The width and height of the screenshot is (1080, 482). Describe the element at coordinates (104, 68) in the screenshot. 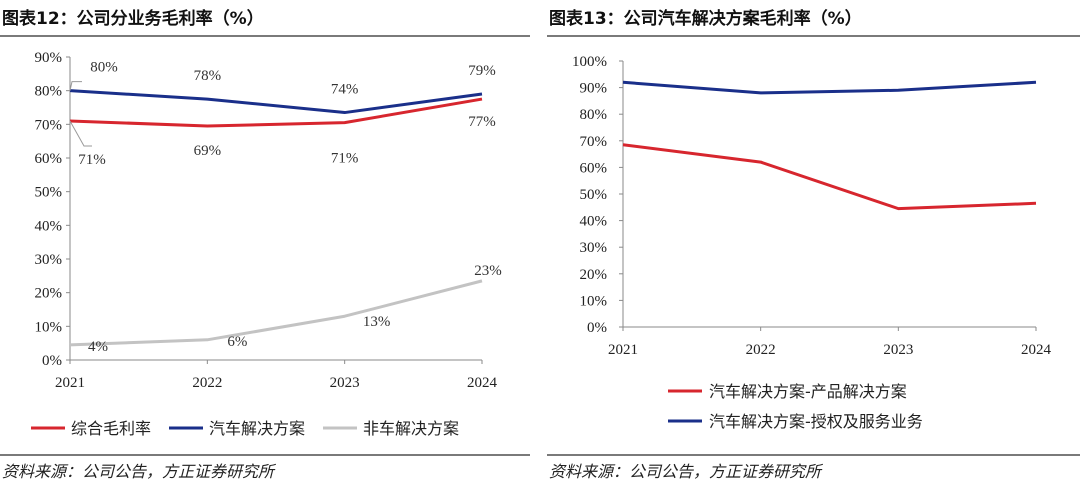

I see `data-label: 80%` at that location.